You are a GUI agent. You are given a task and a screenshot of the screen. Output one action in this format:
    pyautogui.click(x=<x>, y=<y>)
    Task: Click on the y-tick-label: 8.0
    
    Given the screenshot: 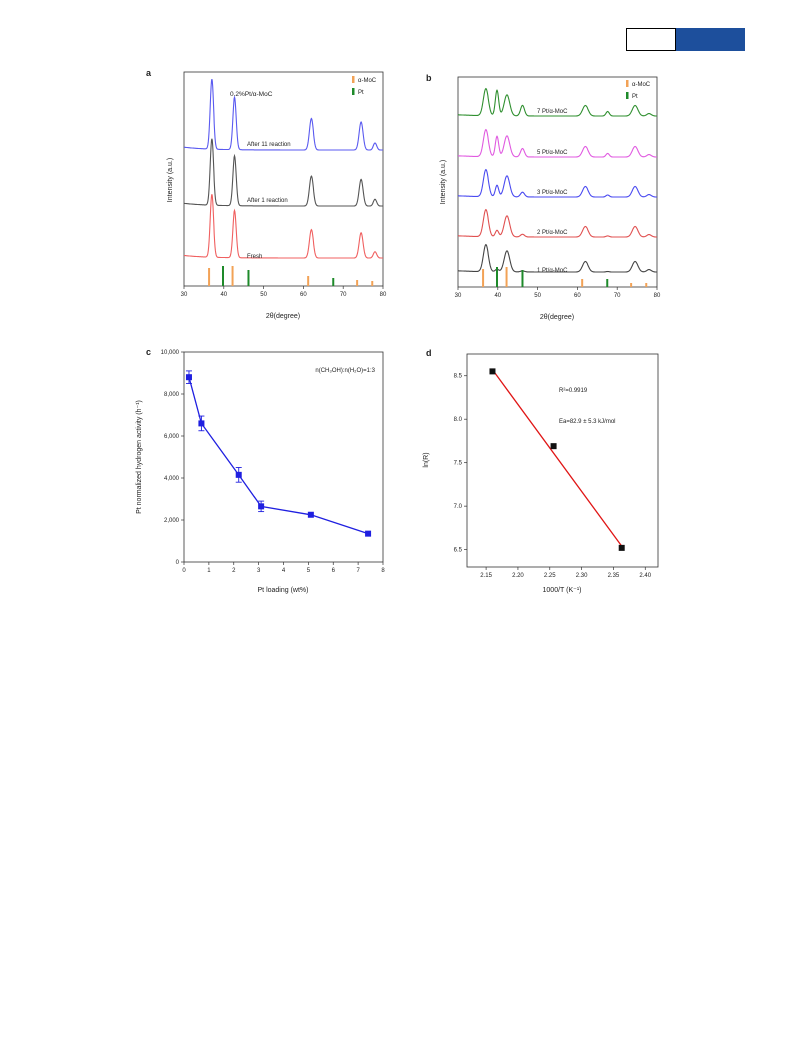 What is the action you would take?
    pyautogui.click(x=458, y=420)
    